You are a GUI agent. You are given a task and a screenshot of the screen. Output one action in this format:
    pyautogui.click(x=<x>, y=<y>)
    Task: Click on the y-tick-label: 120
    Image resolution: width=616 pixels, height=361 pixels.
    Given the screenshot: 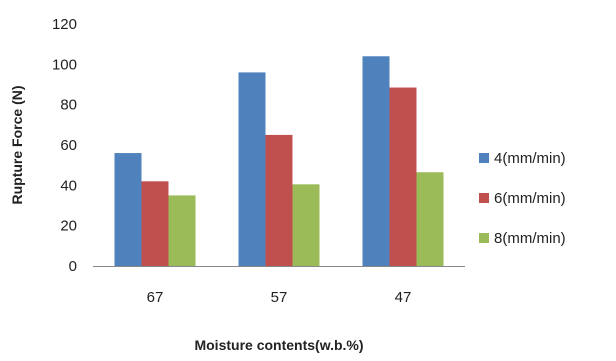 What is the action you would take?
    pyautogui.click(x=64, y=24)
    